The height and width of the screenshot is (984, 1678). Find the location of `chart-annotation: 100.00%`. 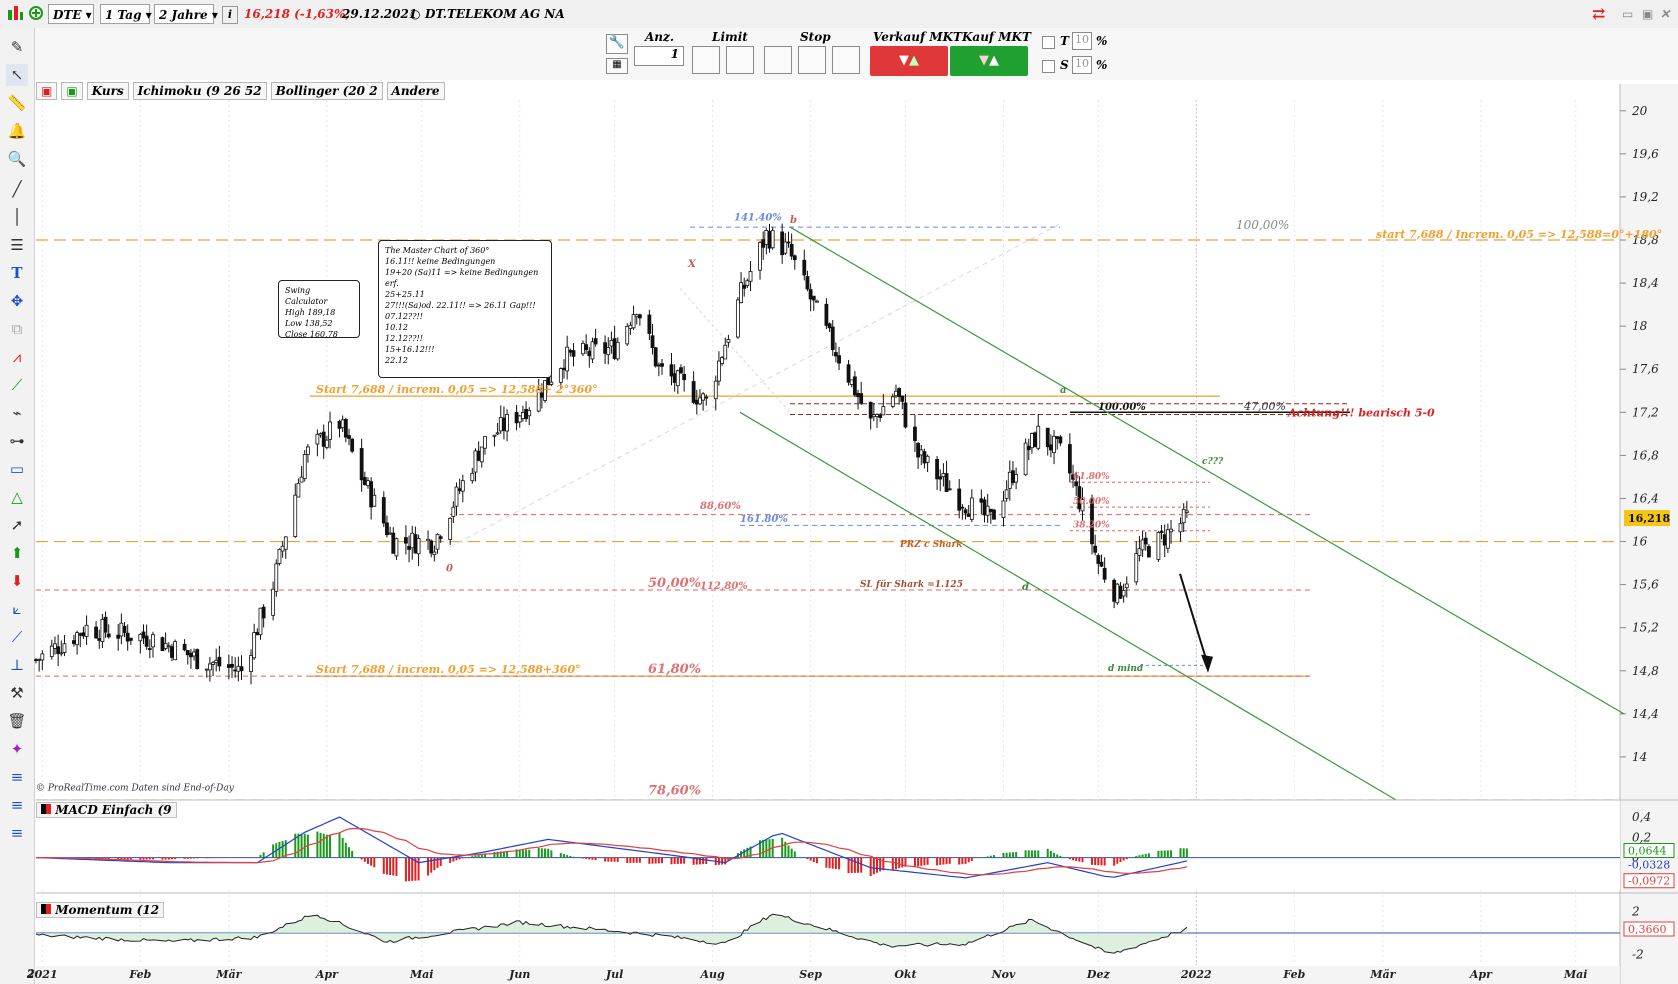

chart-annotation: 100.00% is located at coordinates (1122, 407).